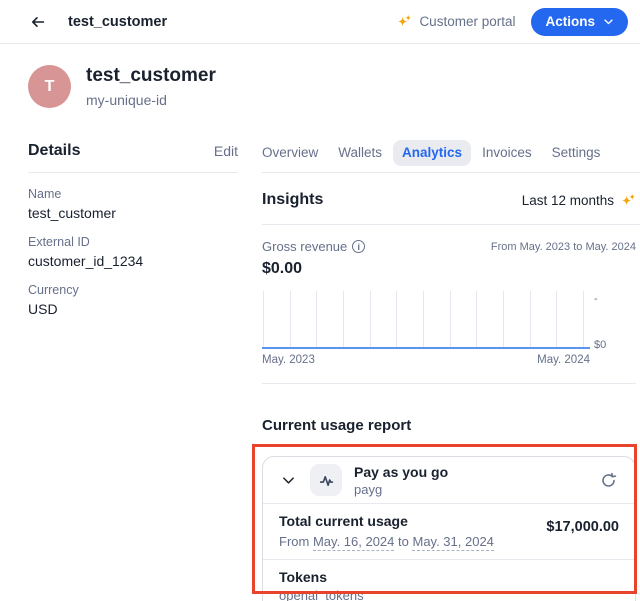 The width and height of the screenshot is (640, 601). What do you see at coordinates (567, 200) in the screenshot?
I see `period-label: Last 12 months` at bounding box center [567, 200].